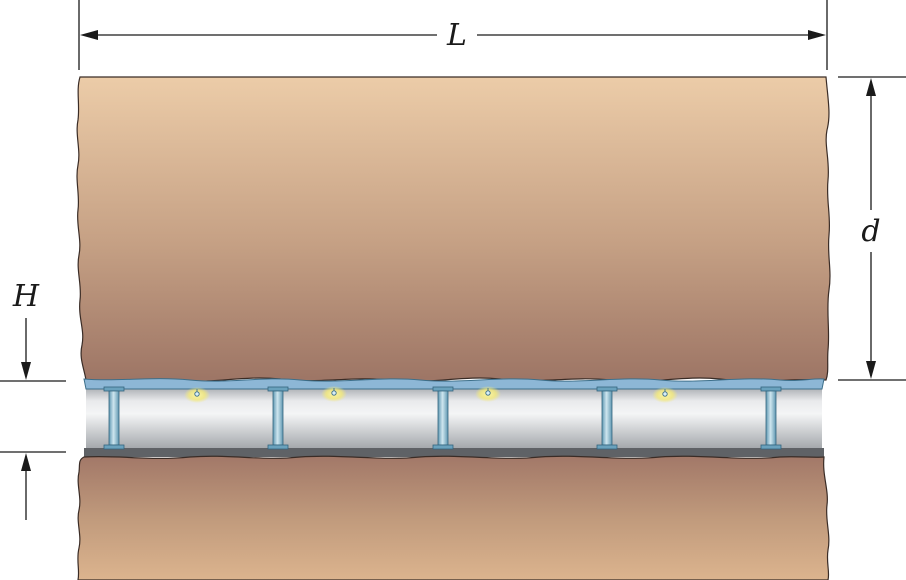 The width and height of the screenshot is (906, 580). What do you see at coordinates (89, 35) in the screenshot?
I see `arrowhead-left-icon` at bounding box center [89, 35].